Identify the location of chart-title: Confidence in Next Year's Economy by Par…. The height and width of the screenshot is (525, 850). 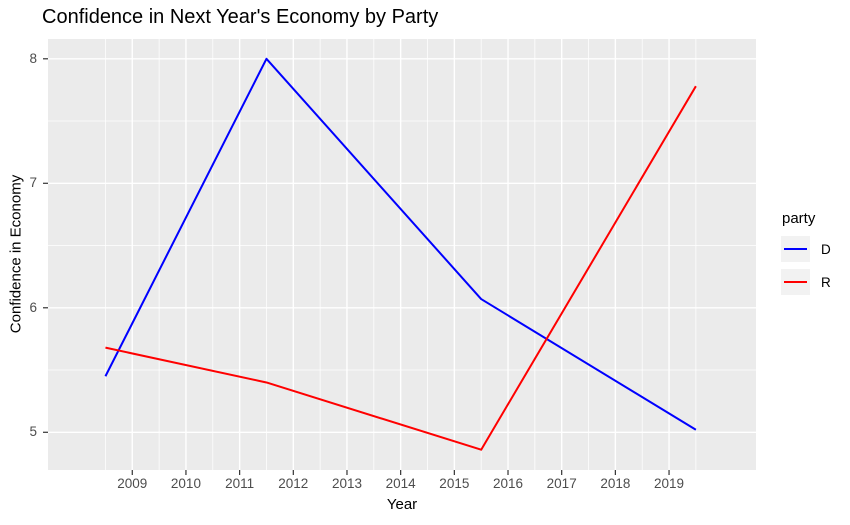
(240, 17).